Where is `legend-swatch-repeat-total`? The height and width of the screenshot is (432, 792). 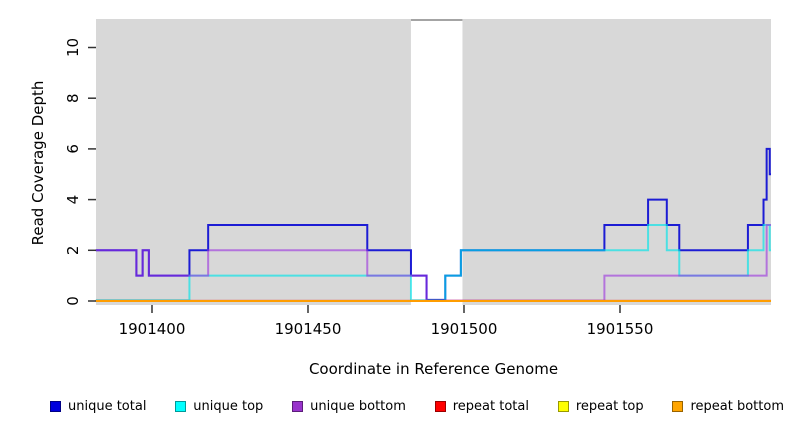
legend-swatch-repeat-total is located at coordinates (440, 406).